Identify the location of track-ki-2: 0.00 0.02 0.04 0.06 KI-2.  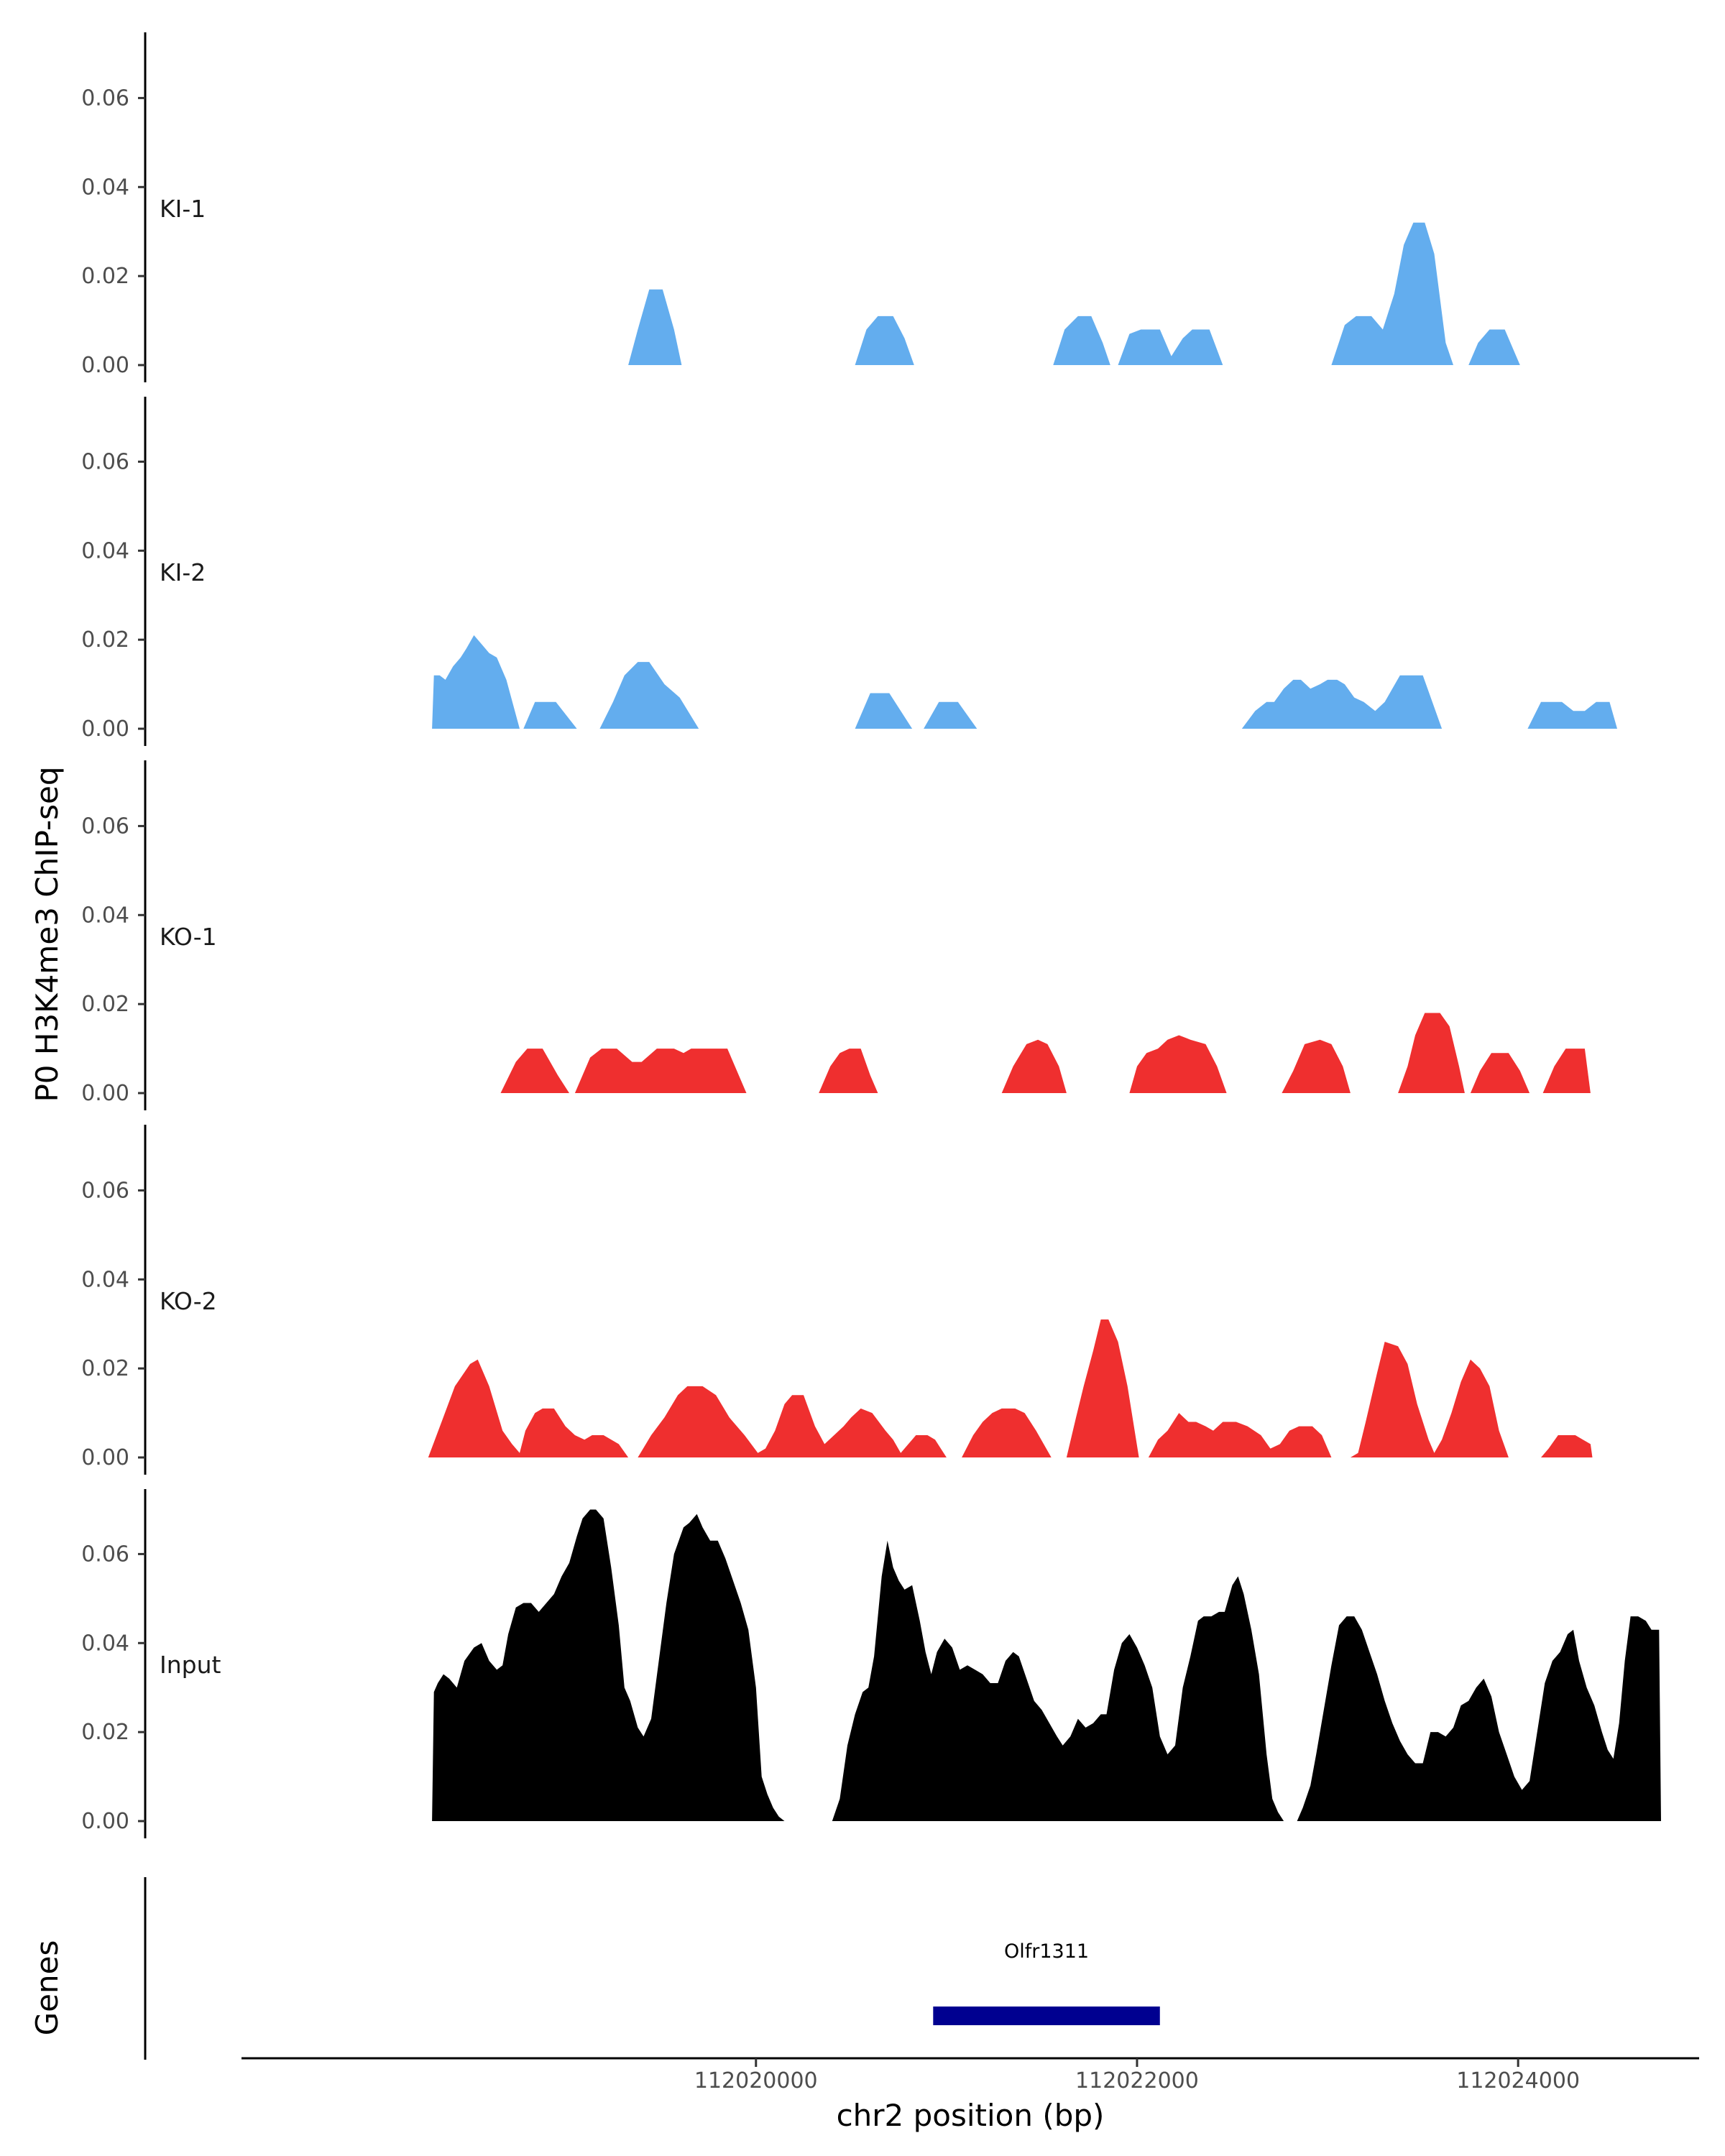
(849, 571).